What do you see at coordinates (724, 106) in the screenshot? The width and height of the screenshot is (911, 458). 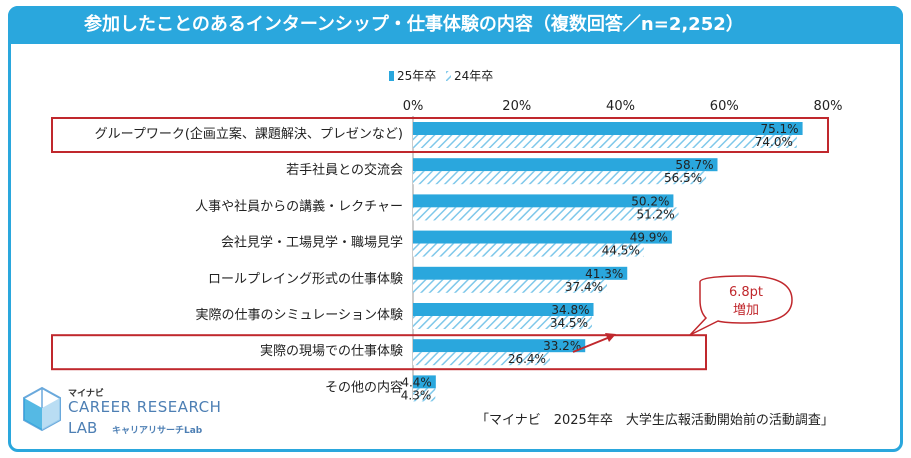 I see `x-tick-label: 60%` at bounding box center [724, 106].